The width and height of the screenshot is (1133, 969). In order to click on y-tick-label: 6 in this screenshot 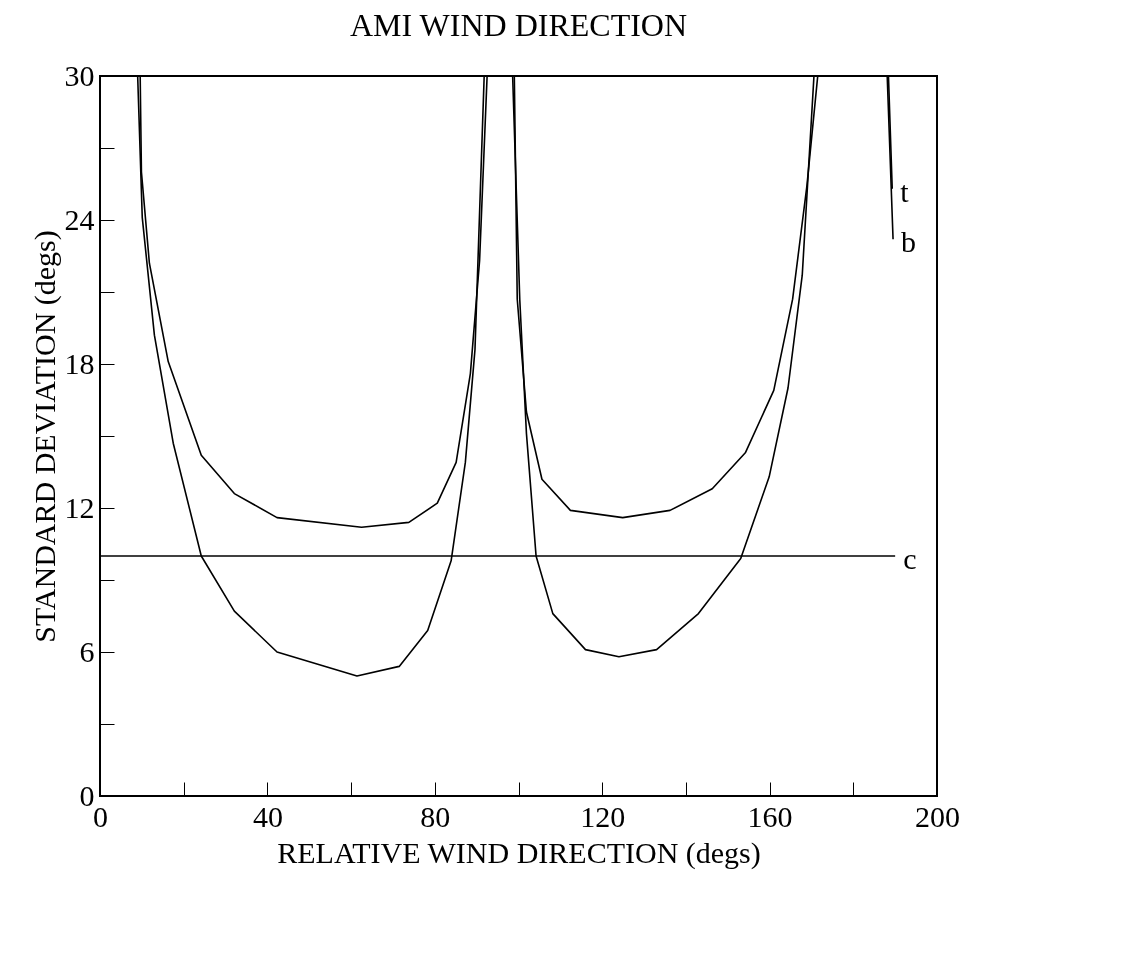, I will do `click(87, 651)`.